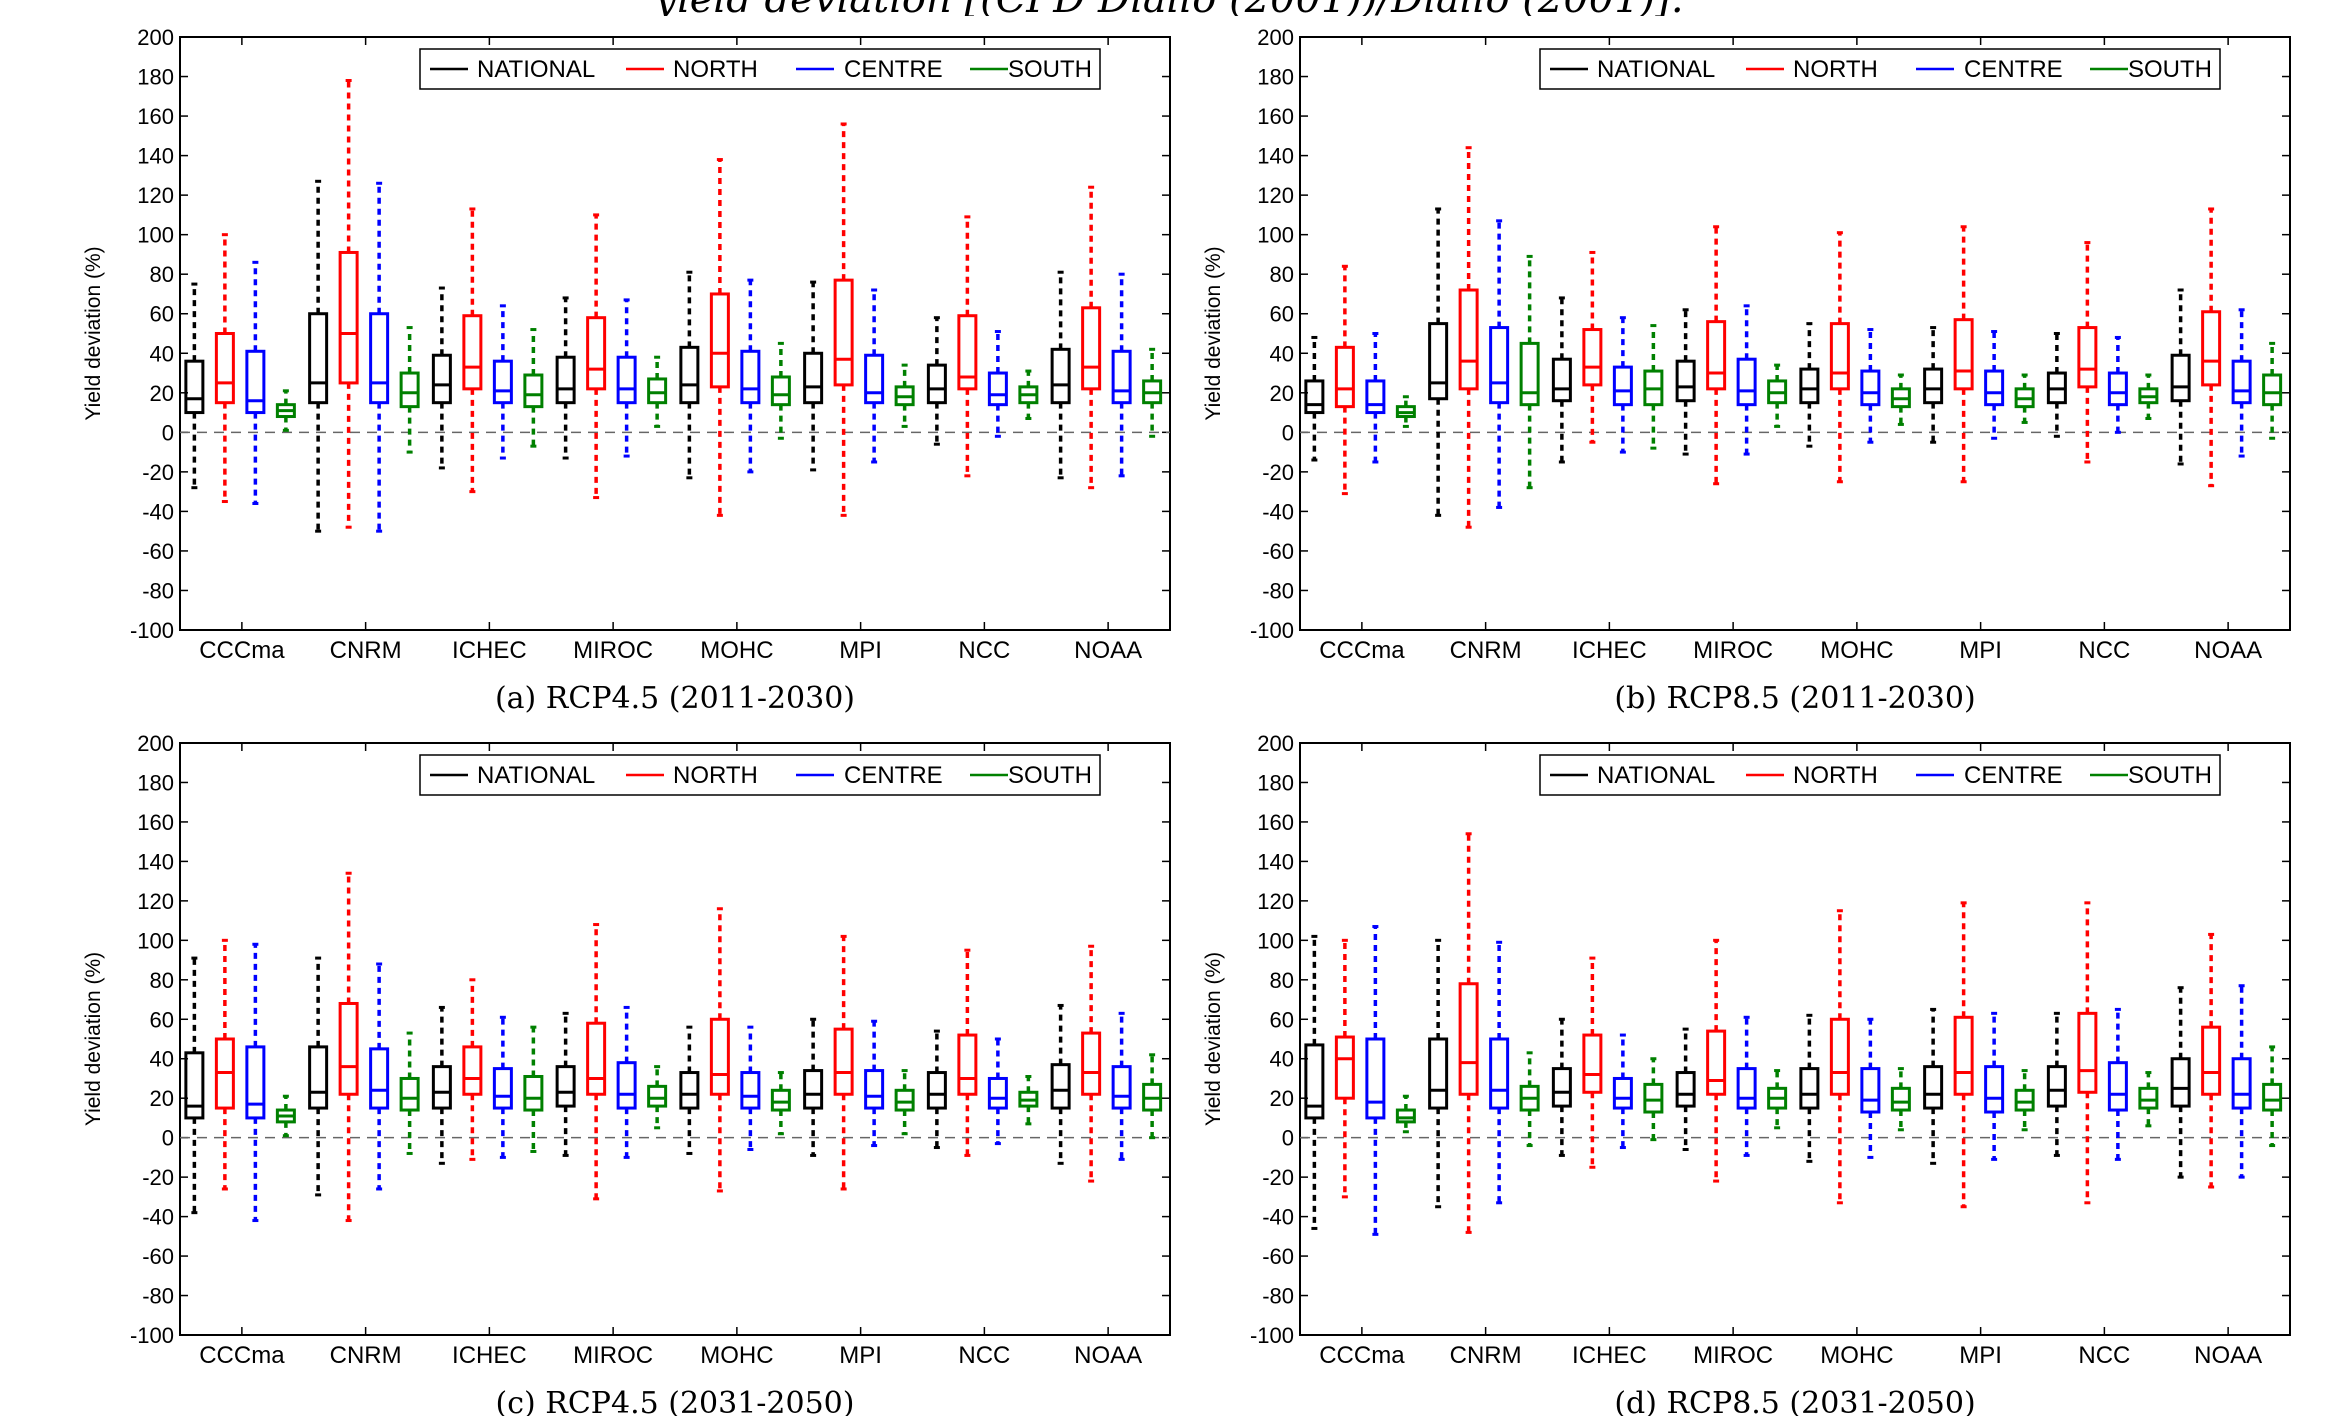  Describe the element at coordinates (1933, 385) in the screenshot. I see `box-national-mpi` at that location.